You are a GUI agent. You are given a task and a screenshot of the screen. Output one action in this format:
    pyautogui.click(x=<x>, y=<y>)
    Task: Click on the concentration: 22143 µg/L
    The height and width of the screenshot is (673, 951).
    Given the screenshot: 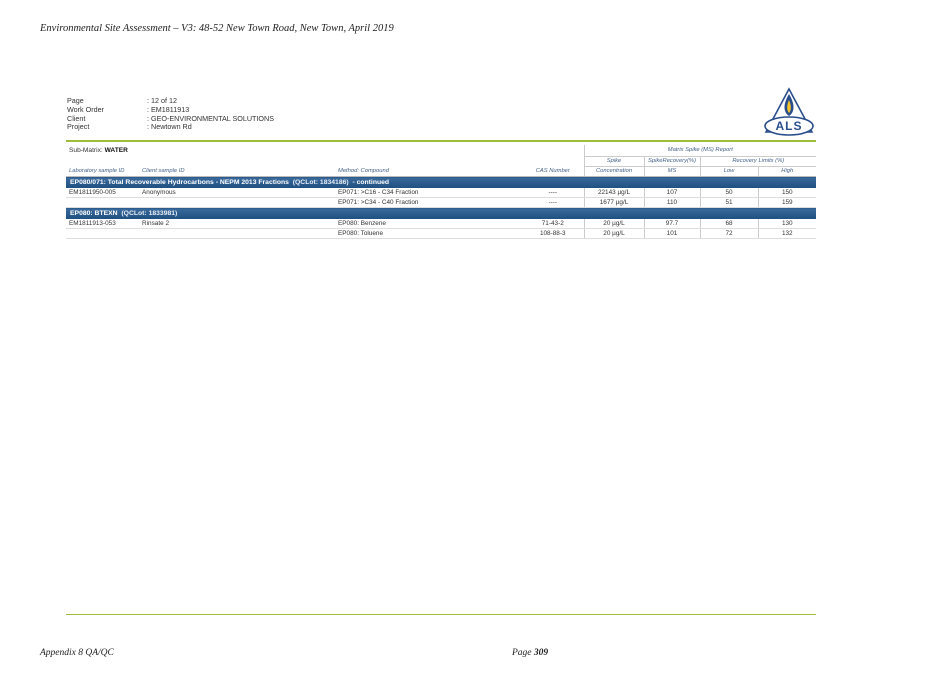 What is the action you would take?
    pyautogui.click(x=614, y=193)
    